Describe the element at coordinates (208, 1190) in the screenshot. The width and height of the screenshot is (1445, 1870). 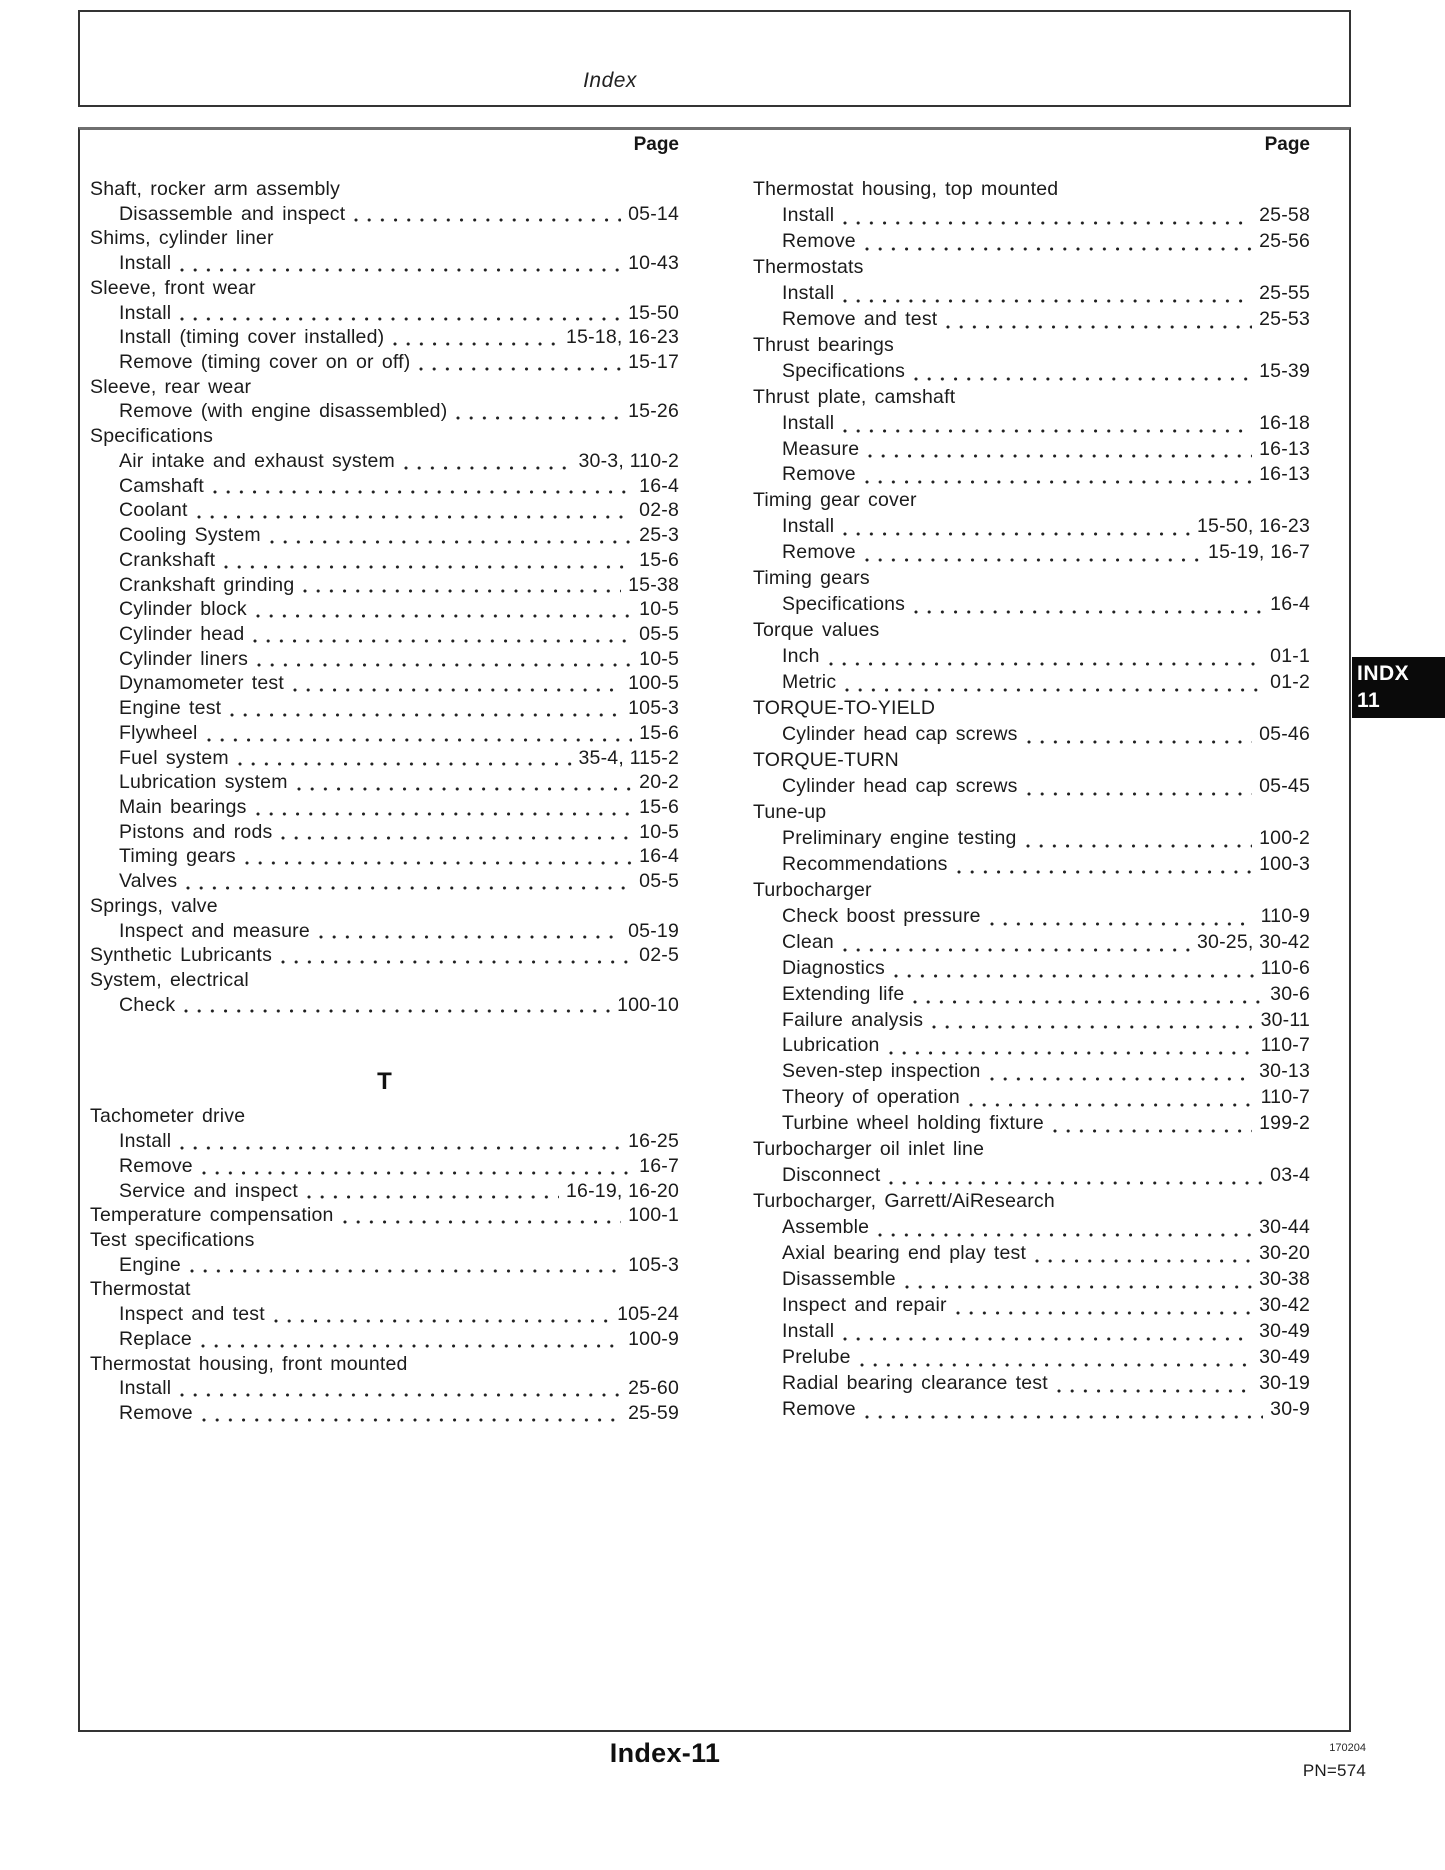
I see `entry-label: Service and inspect` at that location.